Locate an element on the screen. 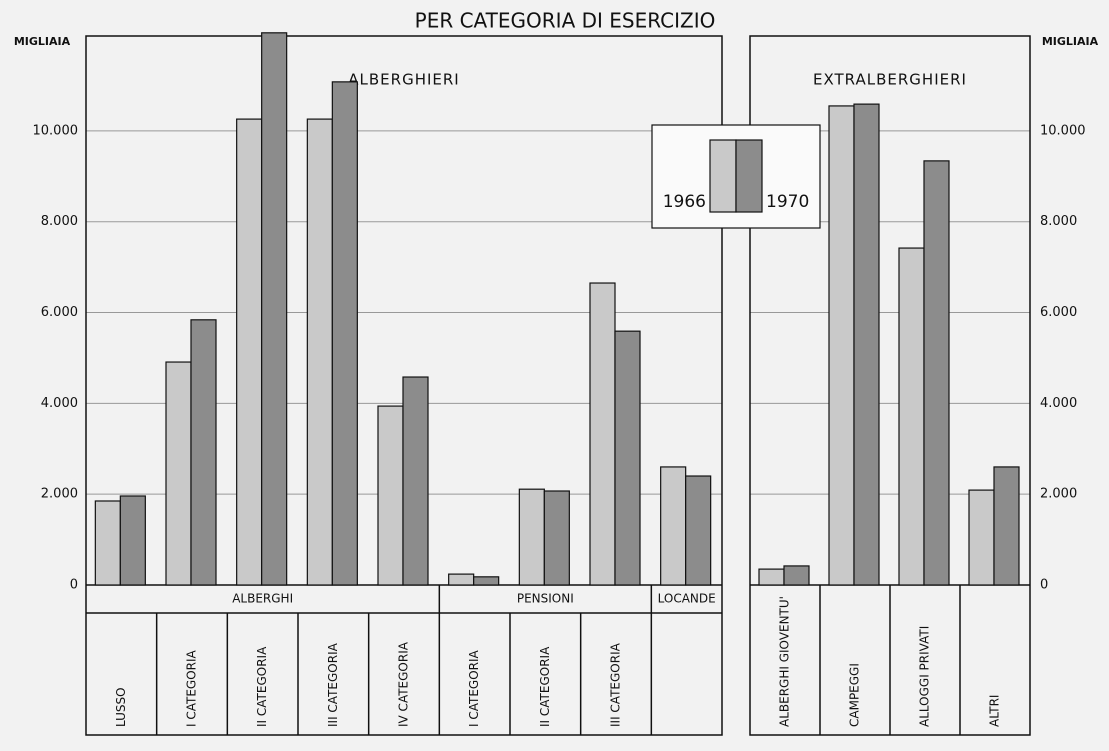 This screenshot has width=1109, height=751. group-label: ALBERGHI is located at coordinates (262, 599).